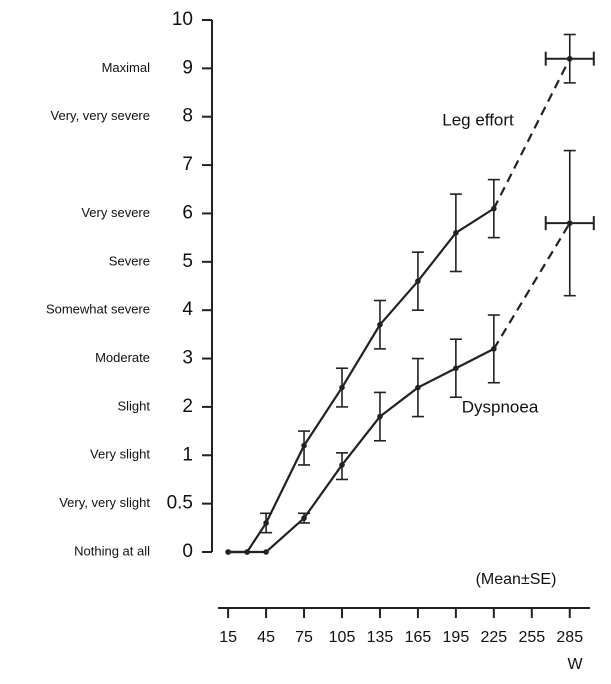 The image size is (611, 684). I want to click on series-label: Leg effort, so click(478, 119).